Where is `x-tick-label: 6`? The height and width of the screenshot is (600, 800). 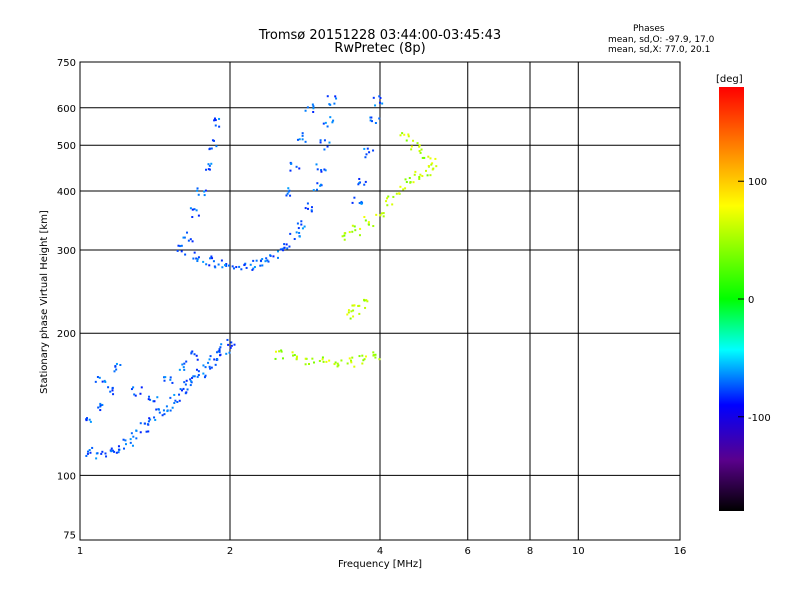 x-tick-label: 6 is located at coordinates (468, 551).